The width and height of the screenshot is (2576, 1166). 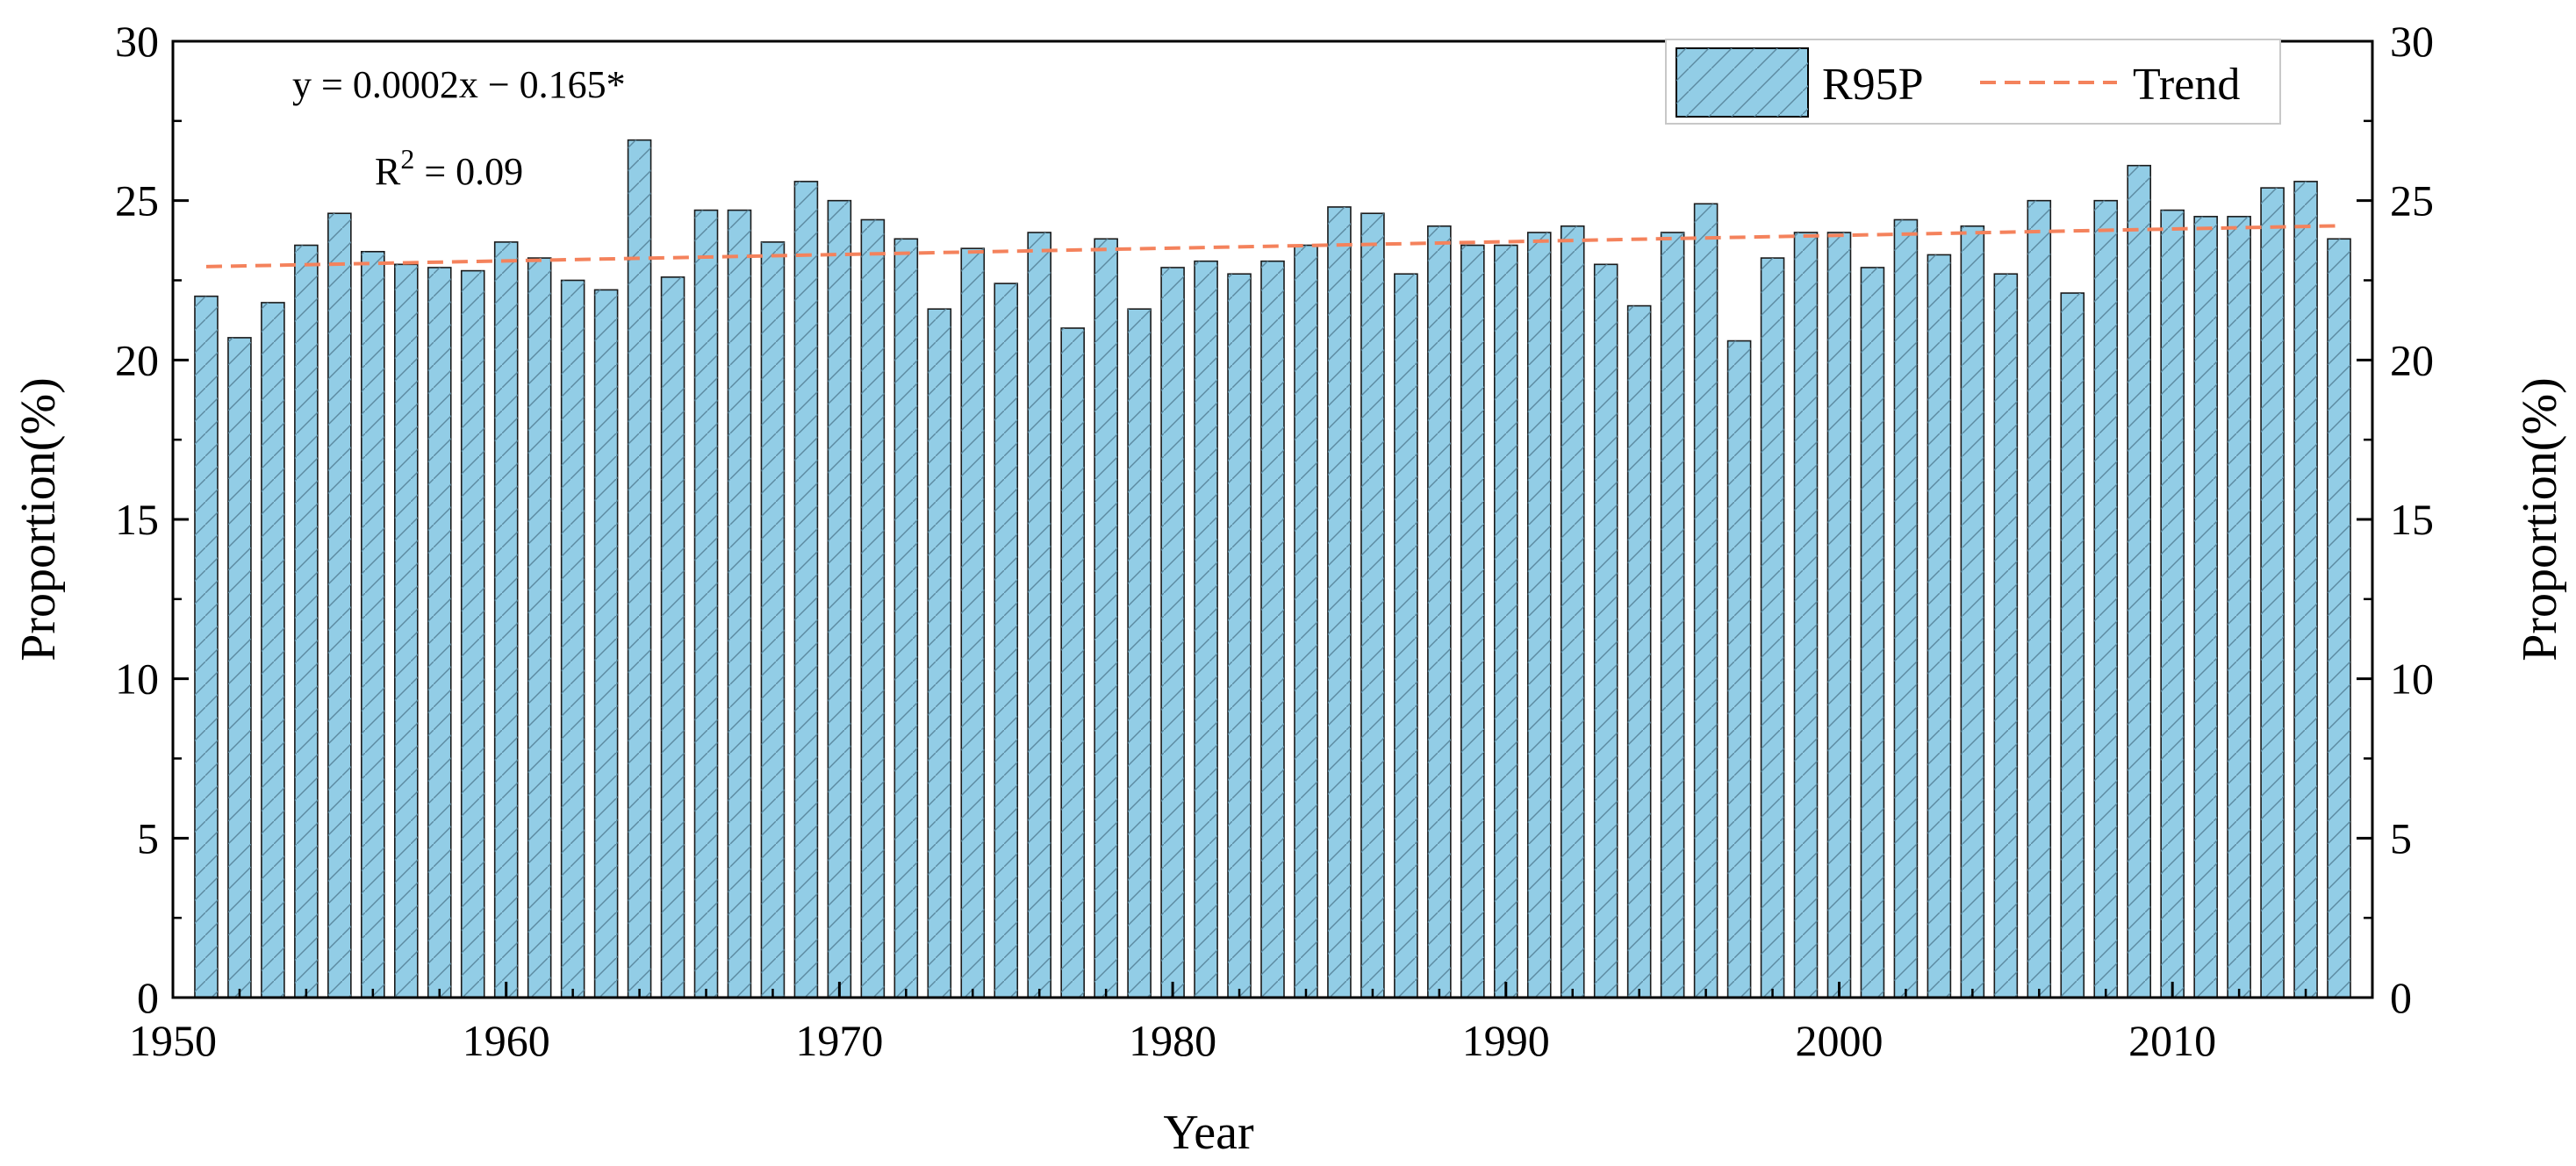 What do you see at coordinates (1240, 636) in the screenshot?
I see `bar-hatch-1982` at bounding box center [1240, 636].